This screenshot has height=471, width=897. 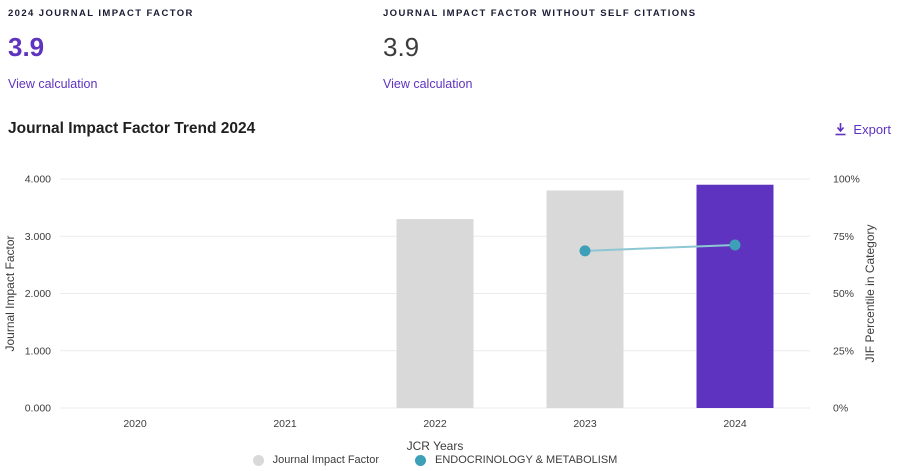 I want to click on bar-2024, so click(x=735, y=296).